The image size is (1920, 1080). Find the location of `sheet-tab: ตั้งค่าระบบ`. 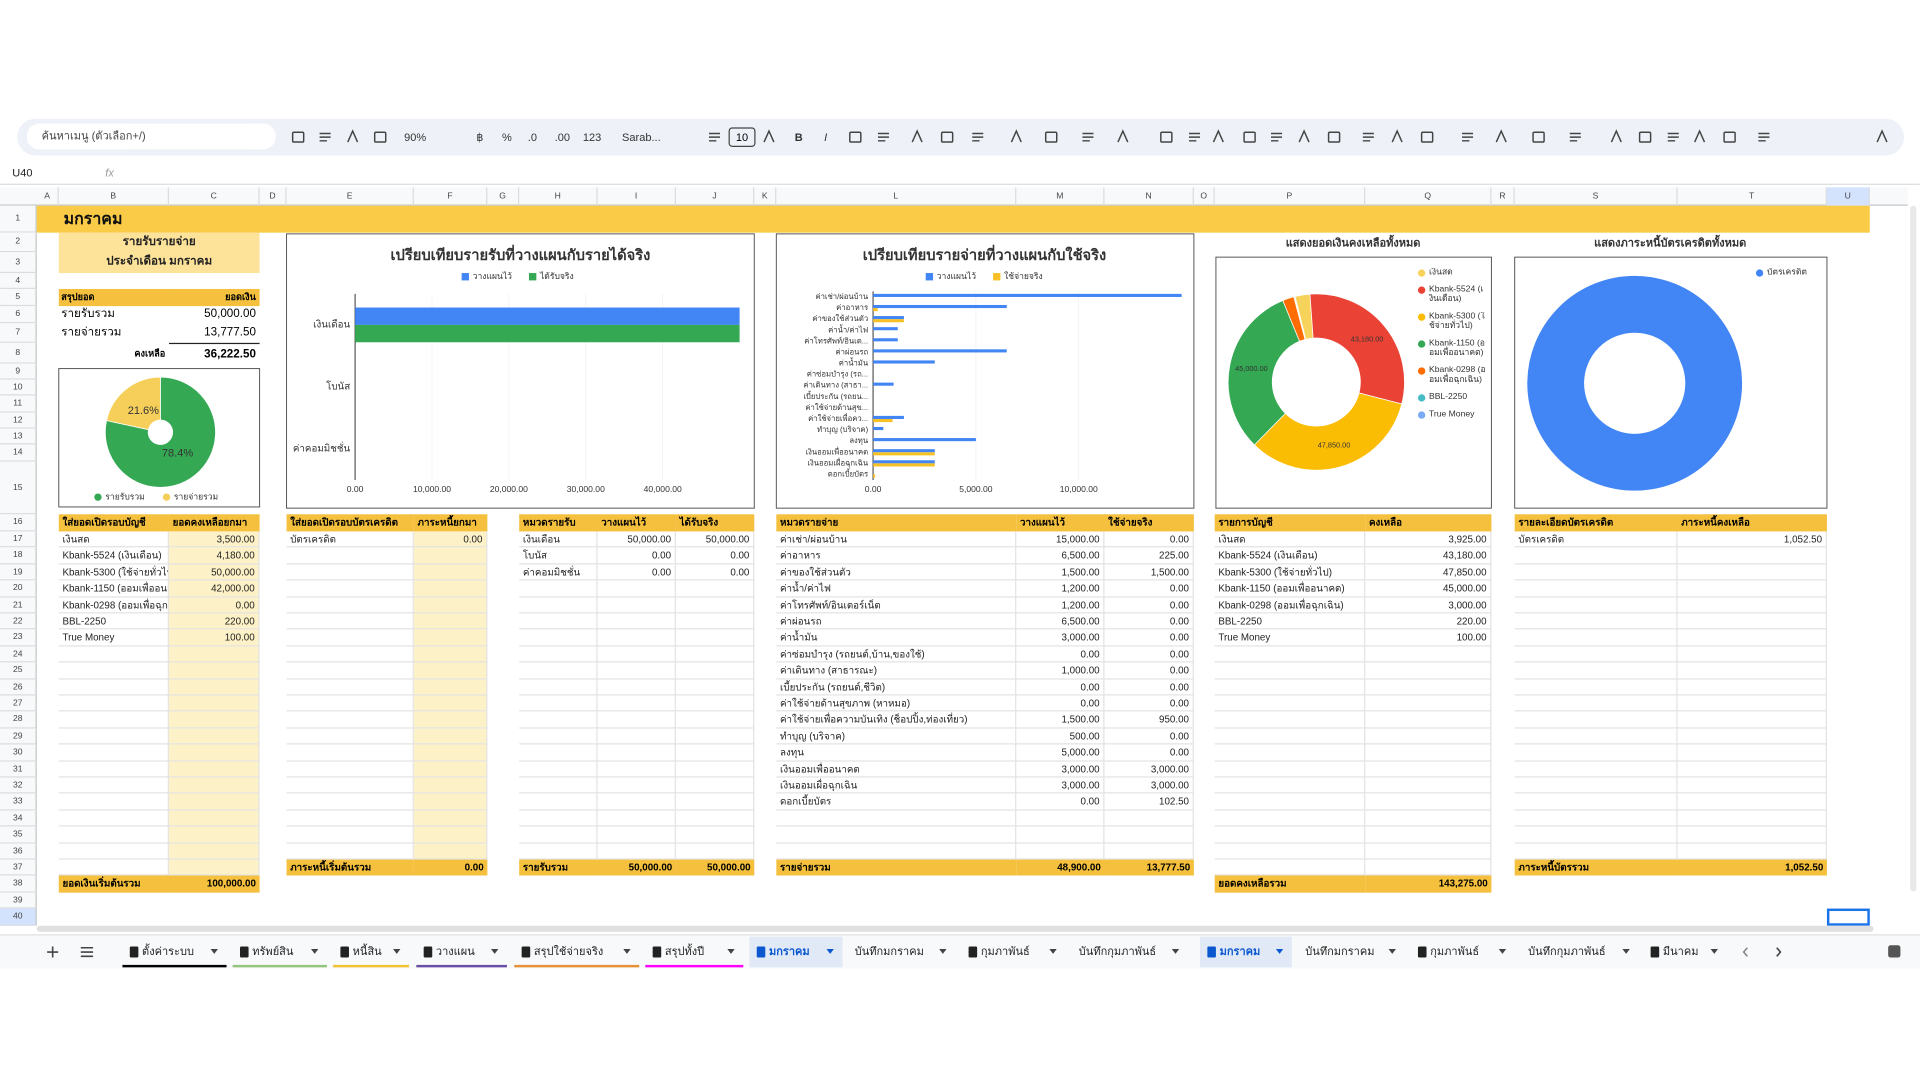

sheet-tab: ตั้งค่าระบบ is located at coordinates (174, 952).